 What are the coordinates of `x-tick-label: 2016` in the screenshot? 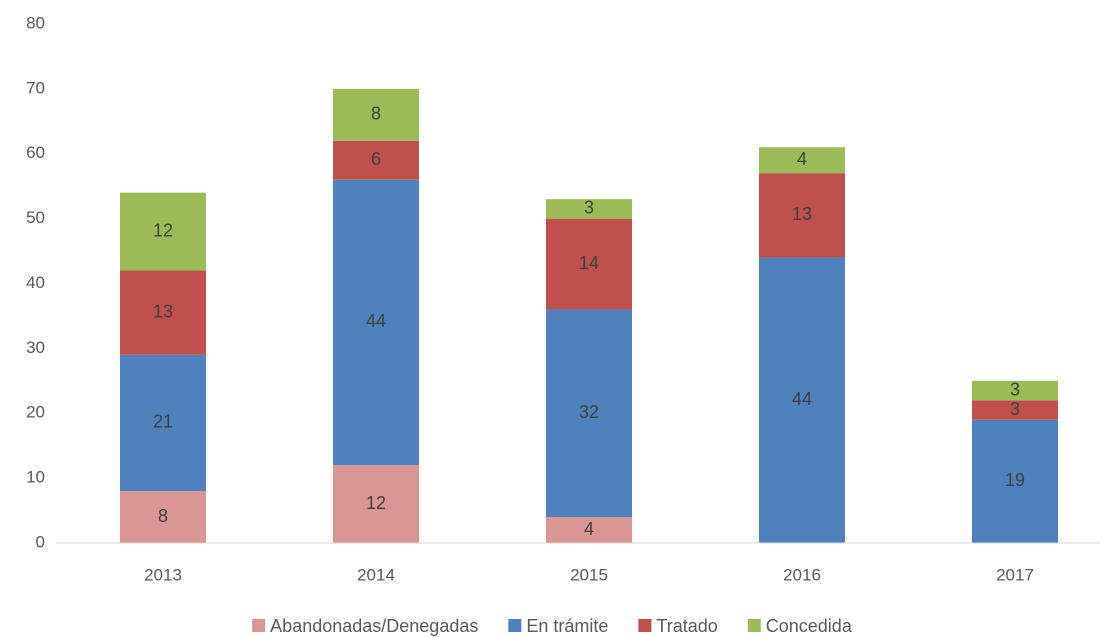 It's located at (802, 574).